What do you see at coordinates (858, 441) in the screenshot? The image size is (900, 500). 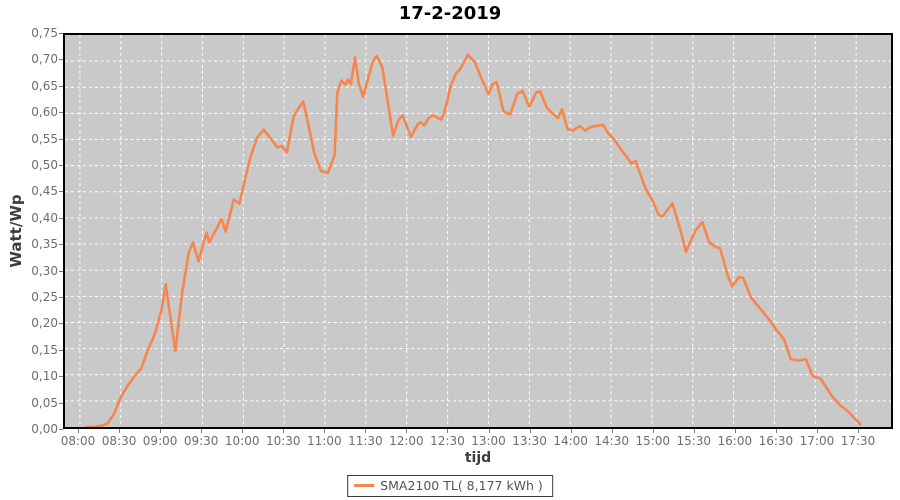 I see `x-tick-label: 17:30` at bounding box center [858, 441].